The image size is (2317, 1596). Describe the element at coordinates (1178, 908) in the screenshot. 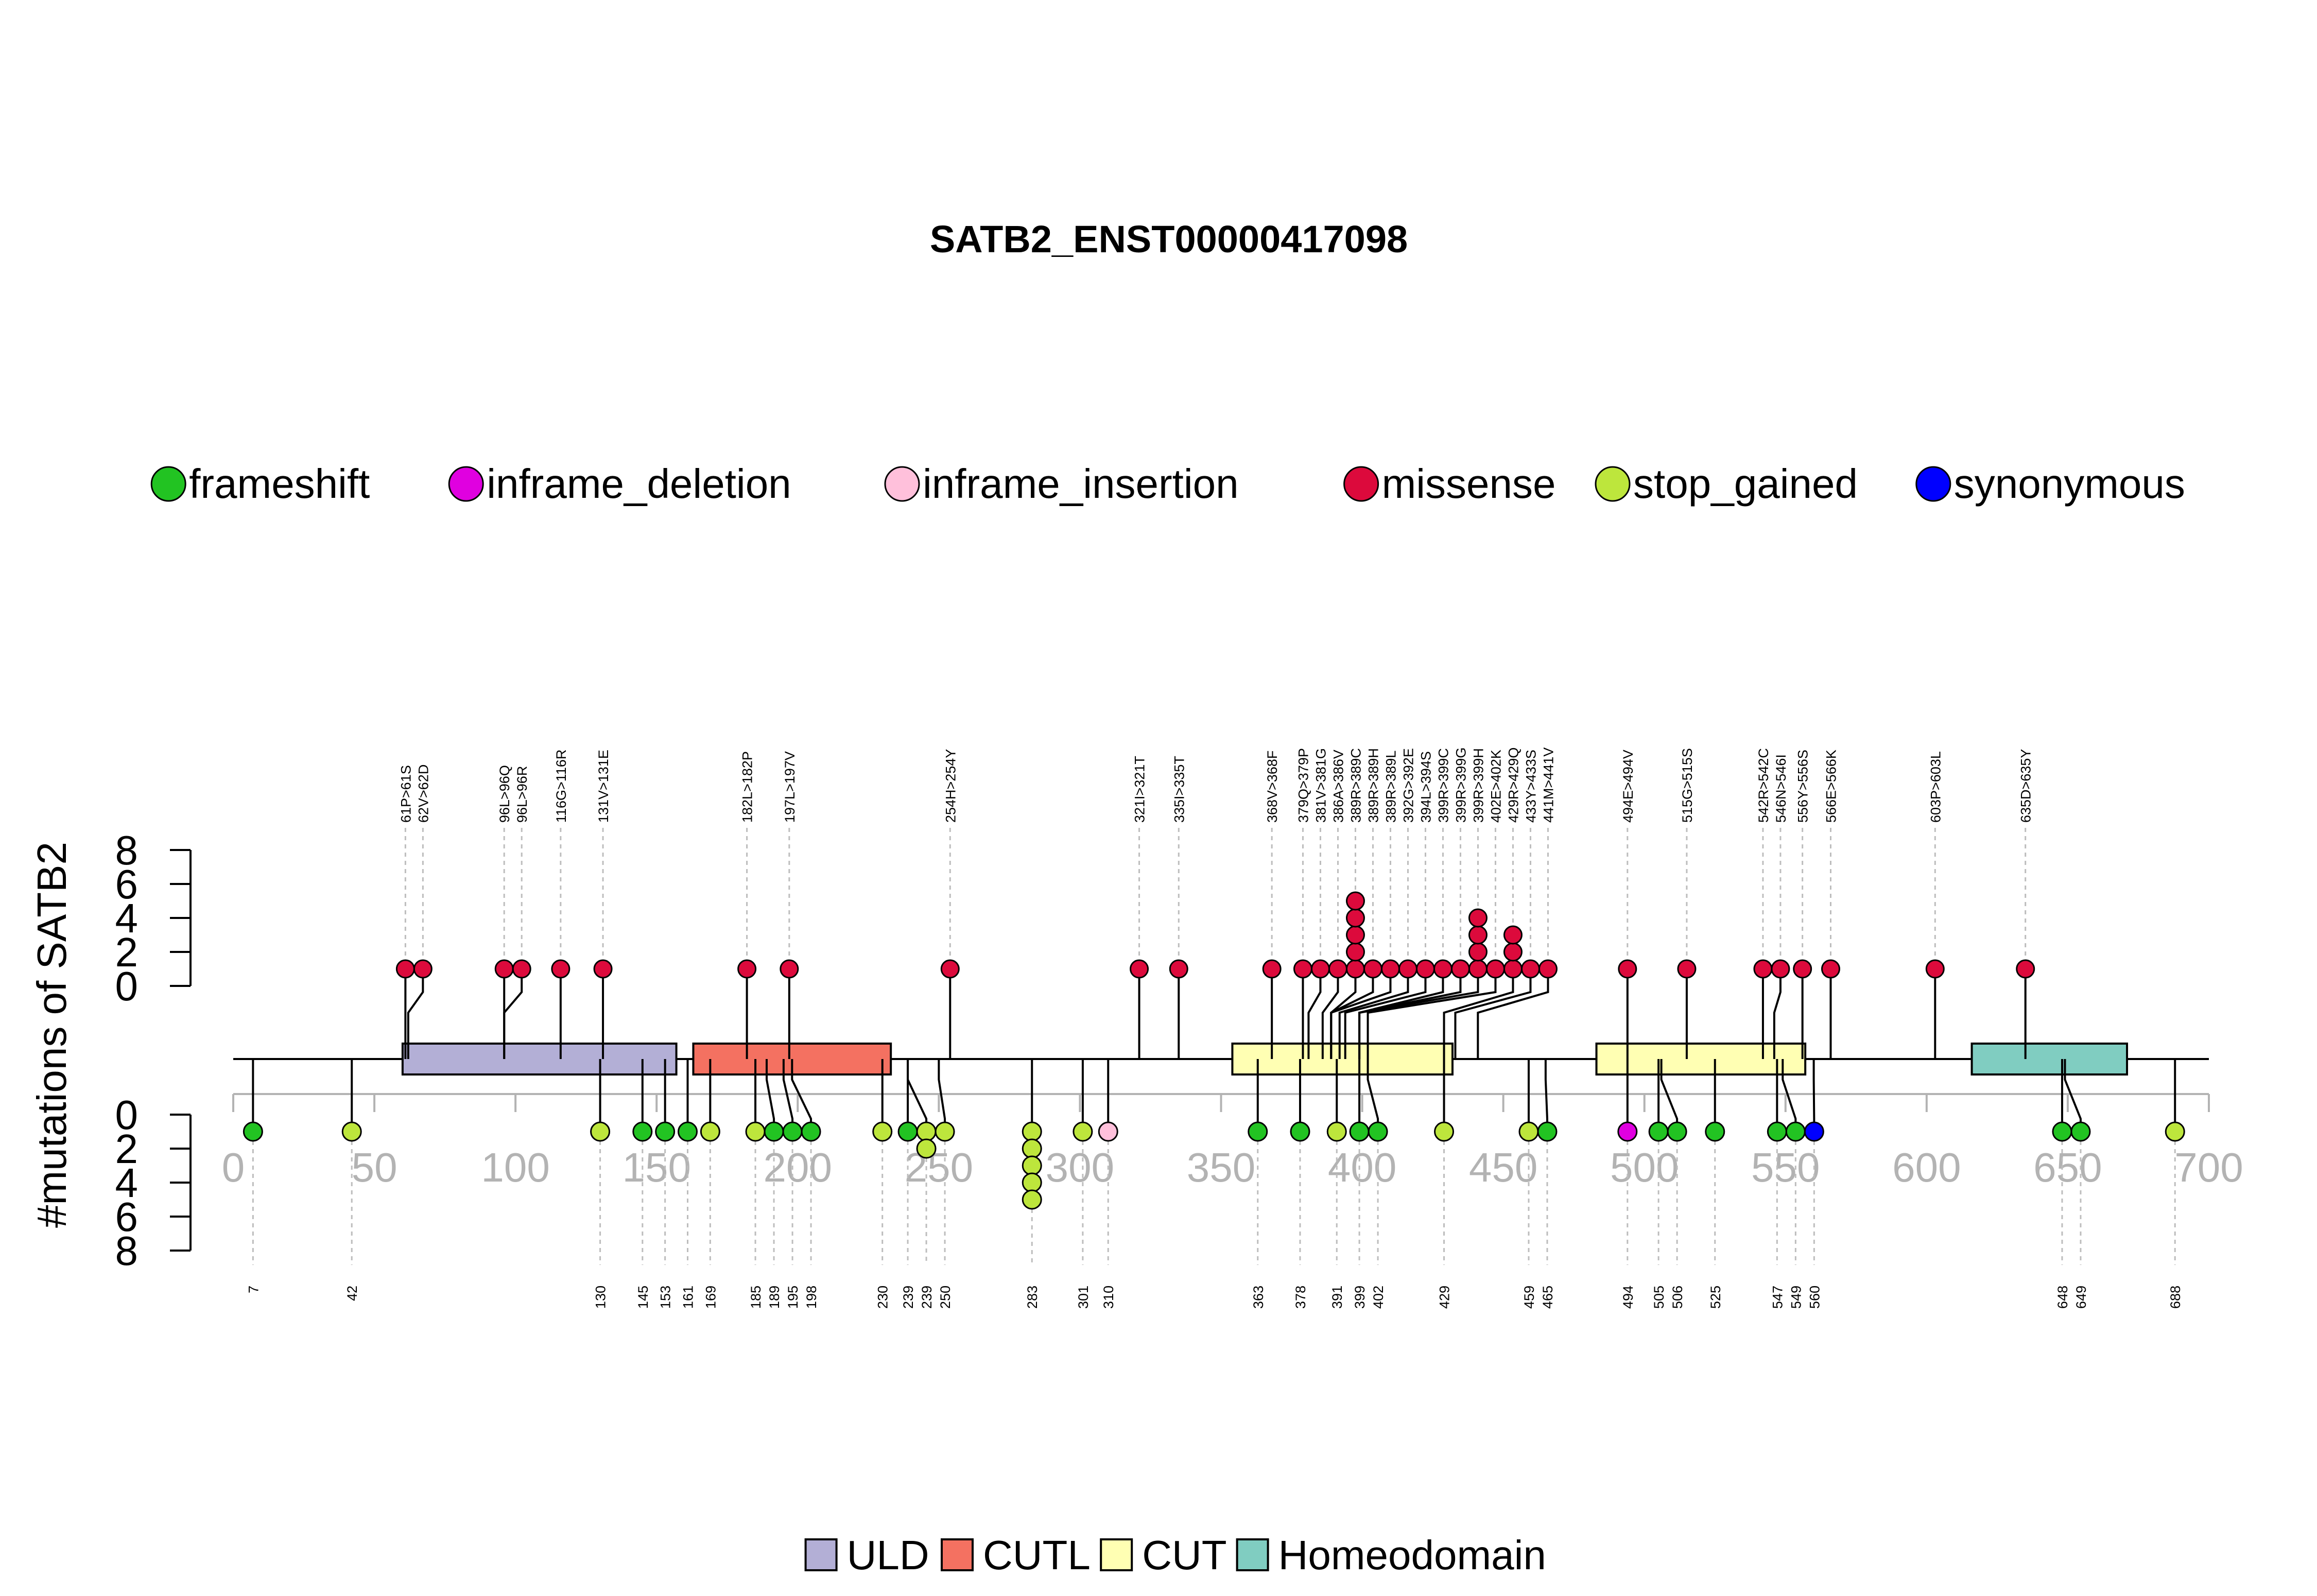

I see `lollipop-335I>335T: 335I>335T` at that location.